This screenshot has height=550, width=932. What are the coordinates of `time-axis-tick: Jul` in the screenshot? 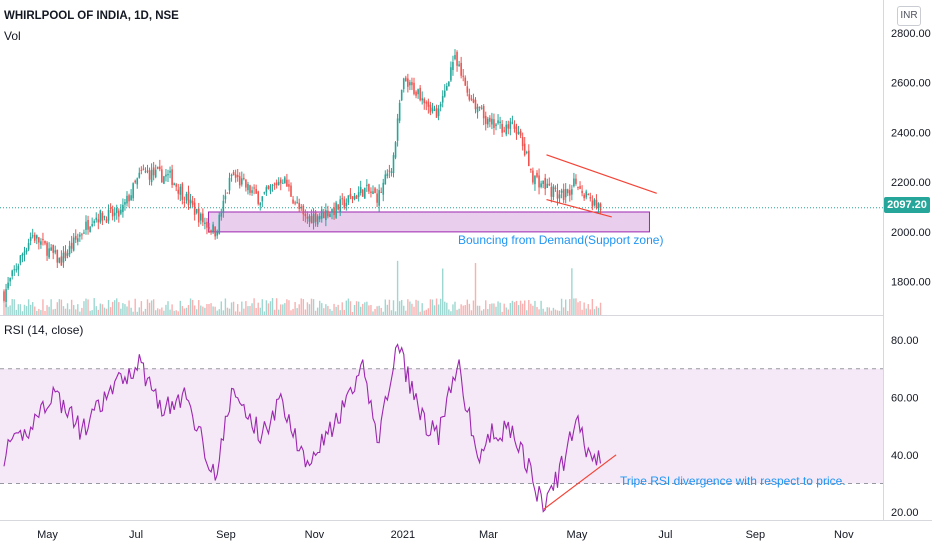 It's located at (136, 535).